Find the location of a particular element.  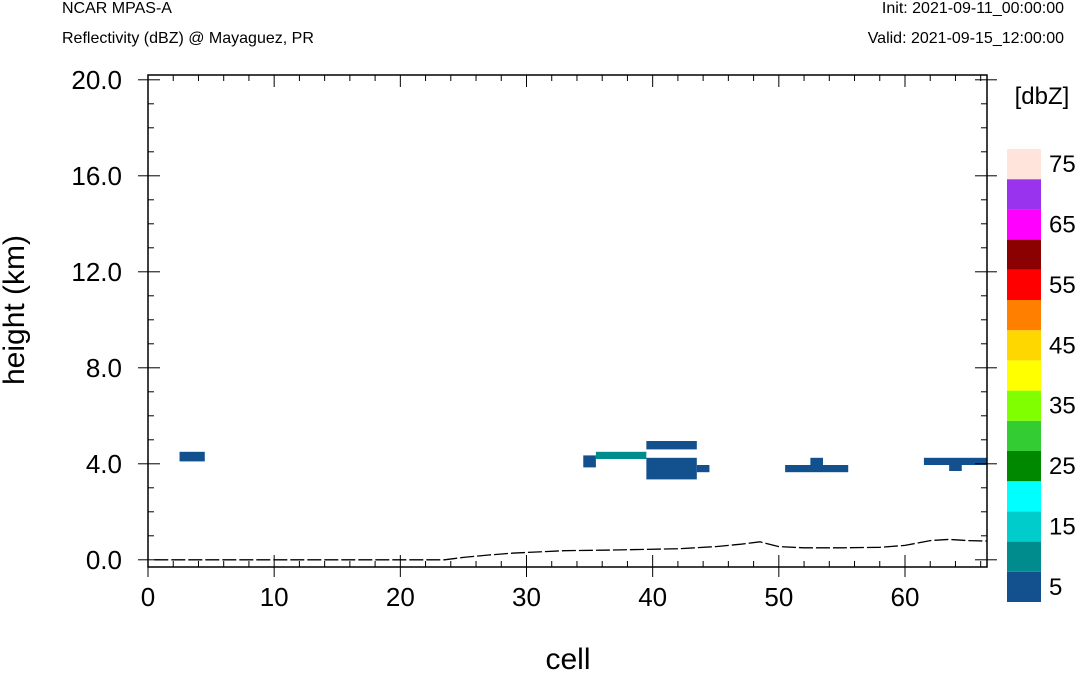

terrain-line is located at coordinates (571, 549).